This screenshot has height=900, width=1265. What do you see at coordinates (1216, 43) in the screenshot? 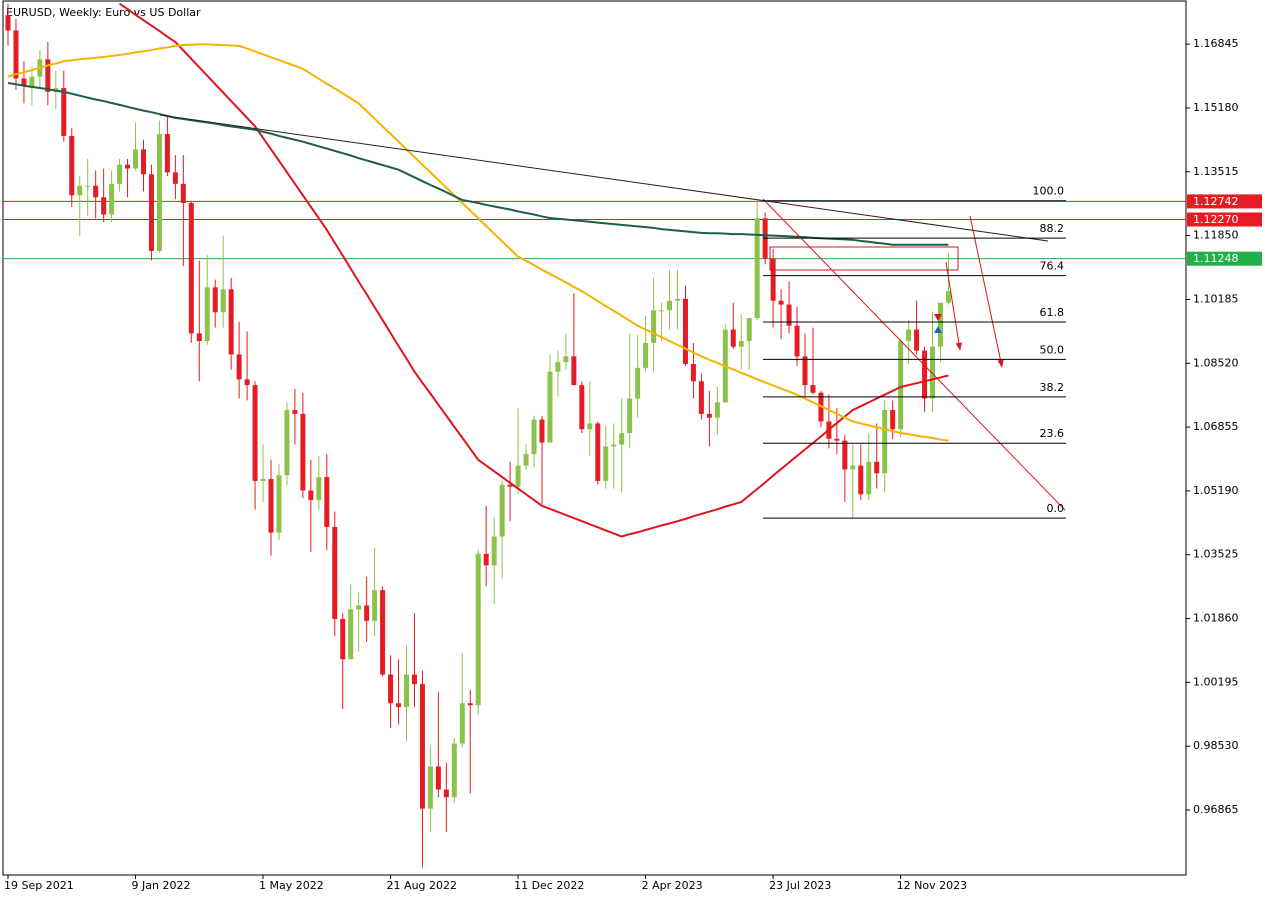
I see `y-tick-label: 1.16845` at bounding box center [1216, 43].